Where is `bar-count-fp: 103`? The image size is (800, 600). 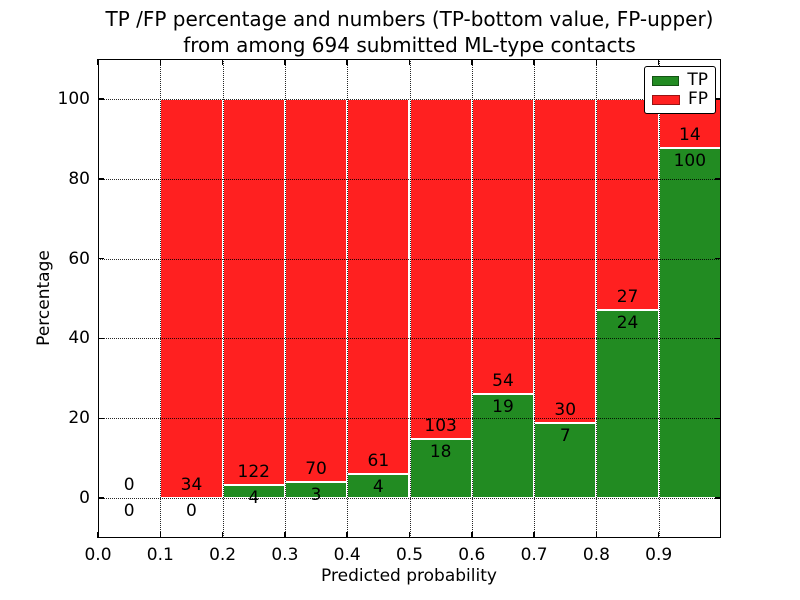
bar-count-fp: 103 is located at coordinates (440, 425).